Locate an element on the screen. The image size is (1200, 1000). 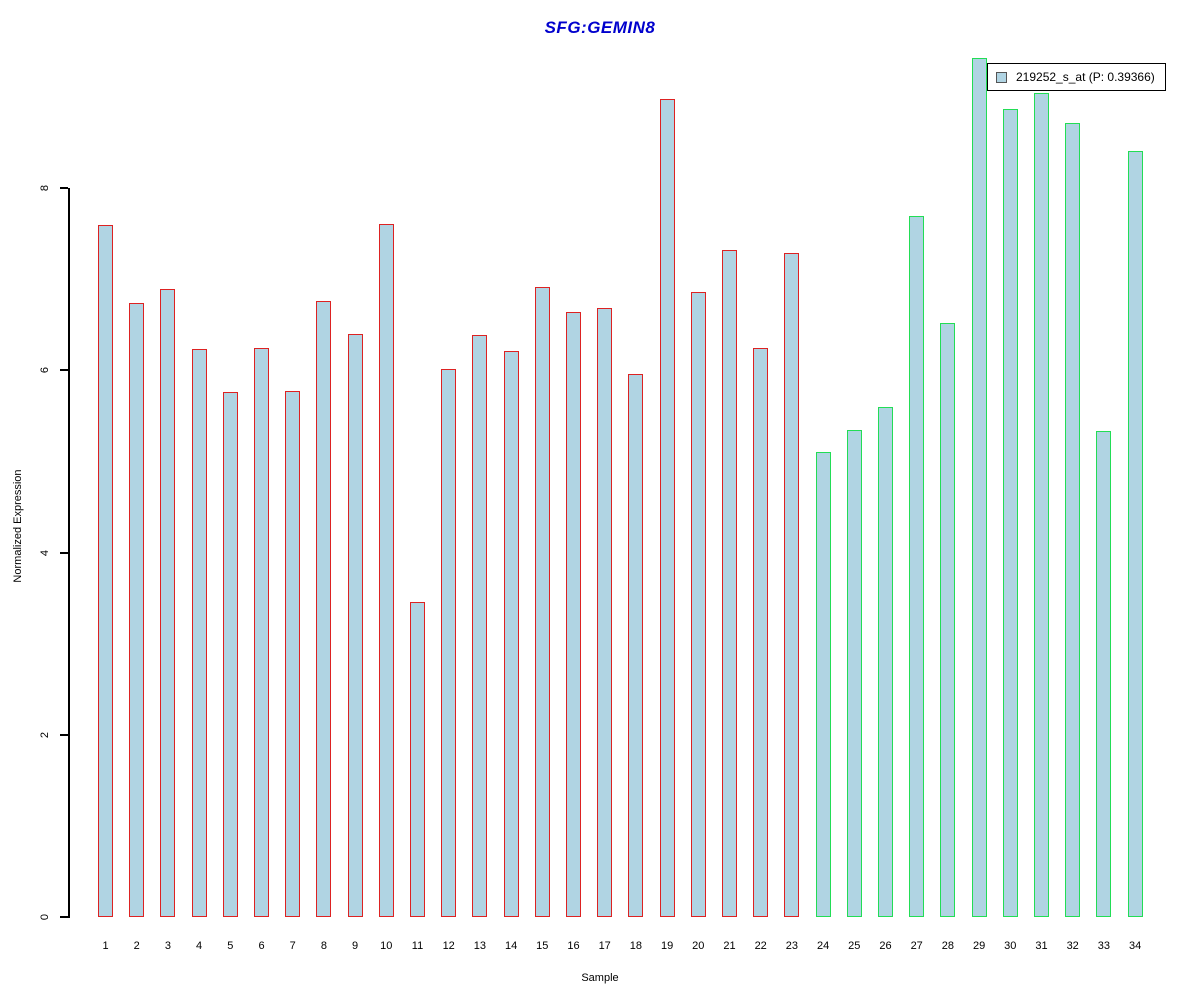
x-axis-tick-label: 2 is located at coordinates (136, 946).